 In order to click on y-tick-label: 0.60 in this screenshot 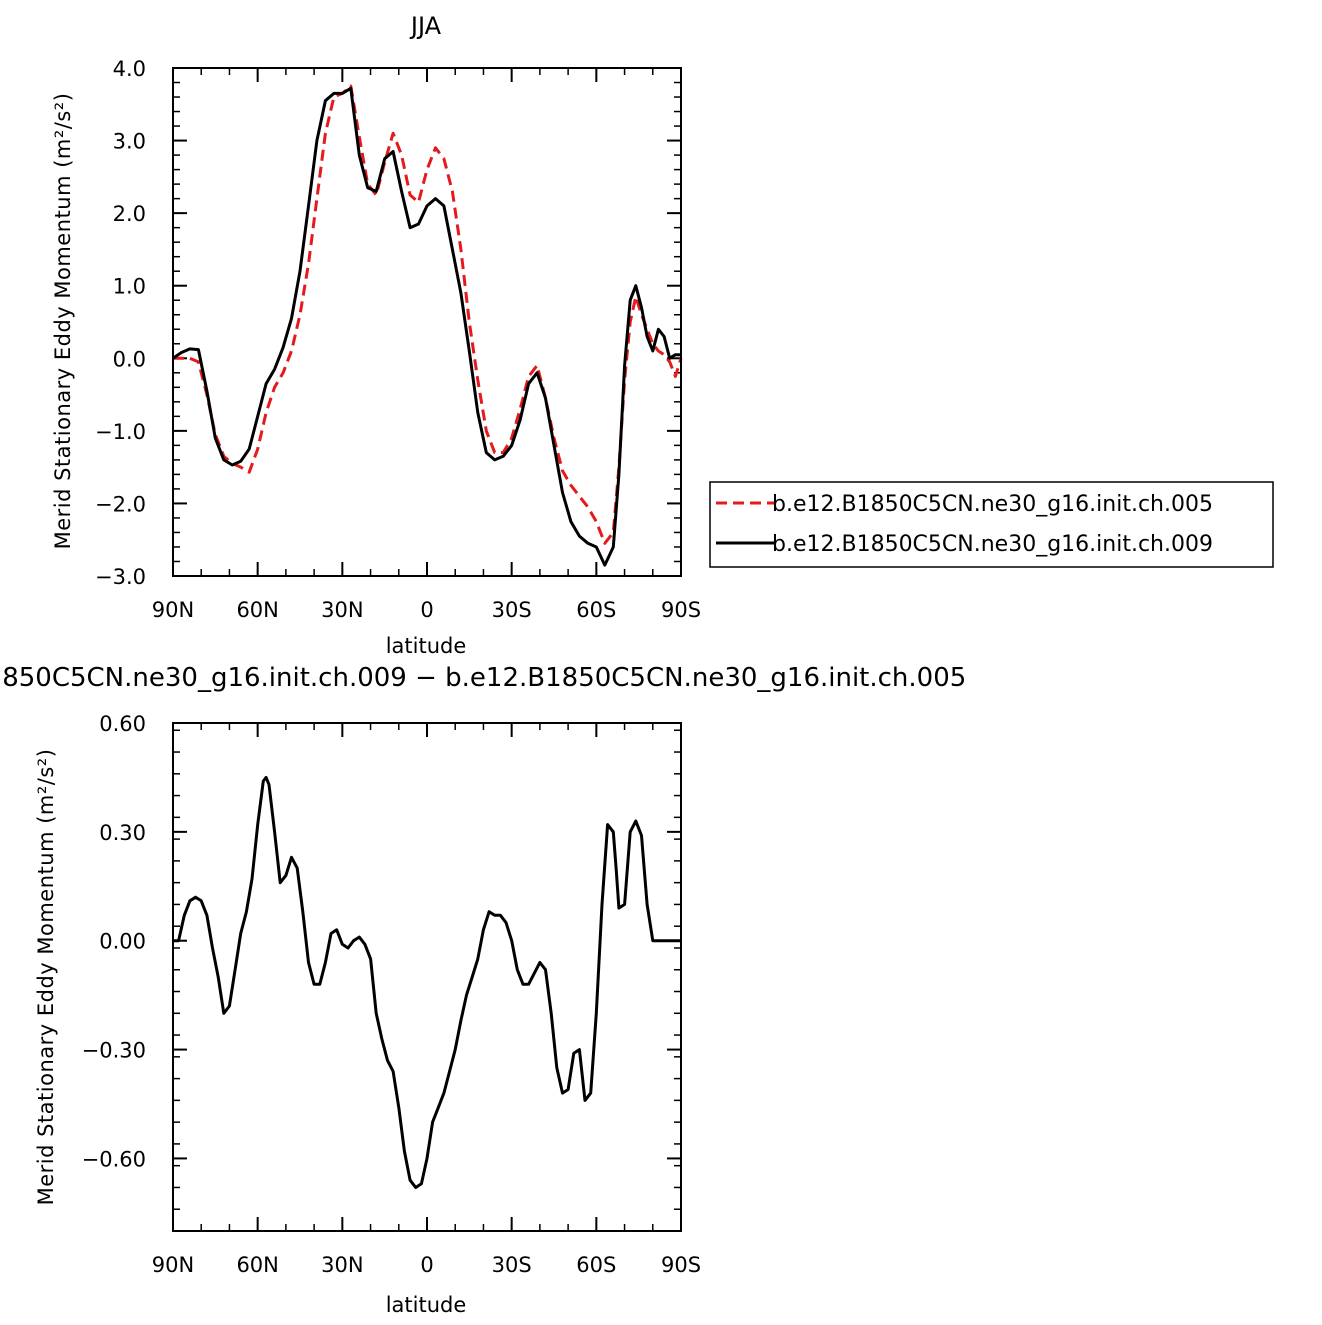, I will do `click(122, 724)`.